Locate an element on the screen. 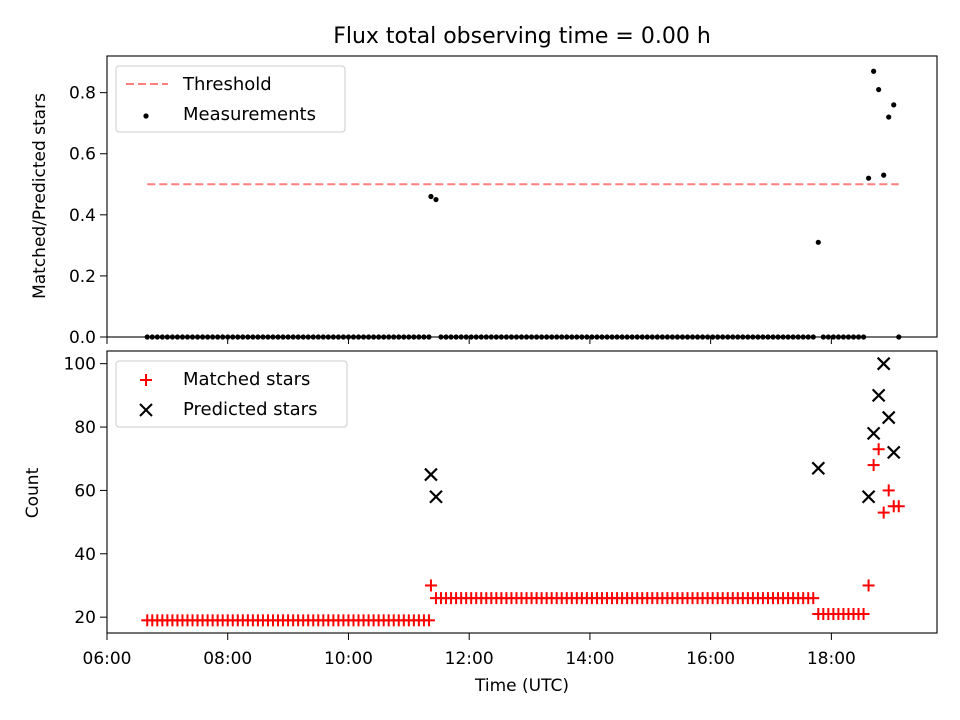 The width and height of the screenshot is (960, 720). x-tick-label: 10:00 is located at coordinates (348, 659).